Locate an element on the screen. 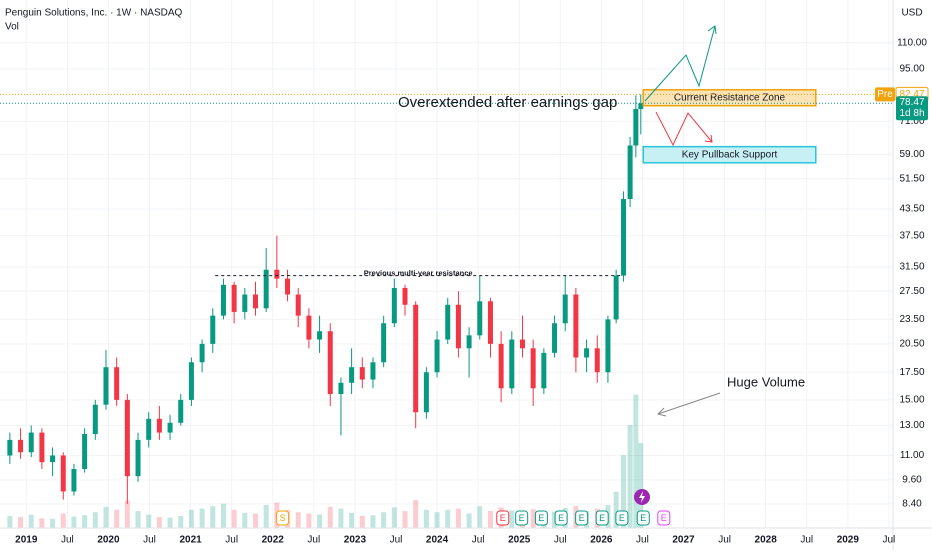 Image resolution: width=932 pixels, height=555 pixels. zone-label: Key Pullback Support is located at coordinates (730, 154).